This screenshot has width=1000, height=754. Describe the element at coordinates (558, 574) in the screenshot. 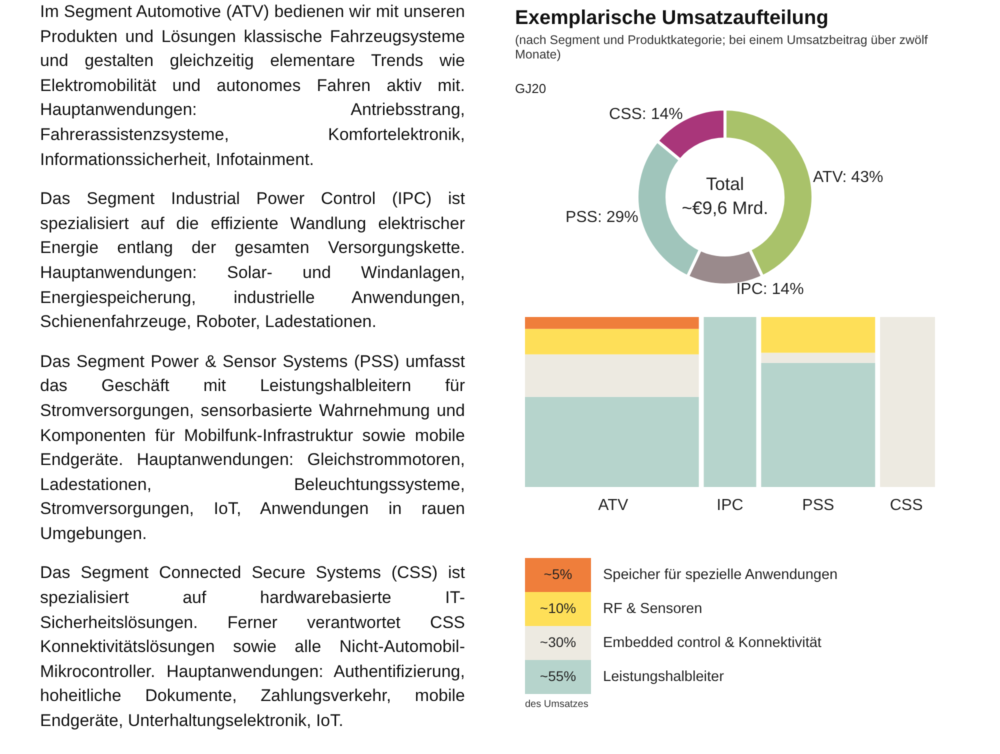

I see `text: ~5%` at that location.